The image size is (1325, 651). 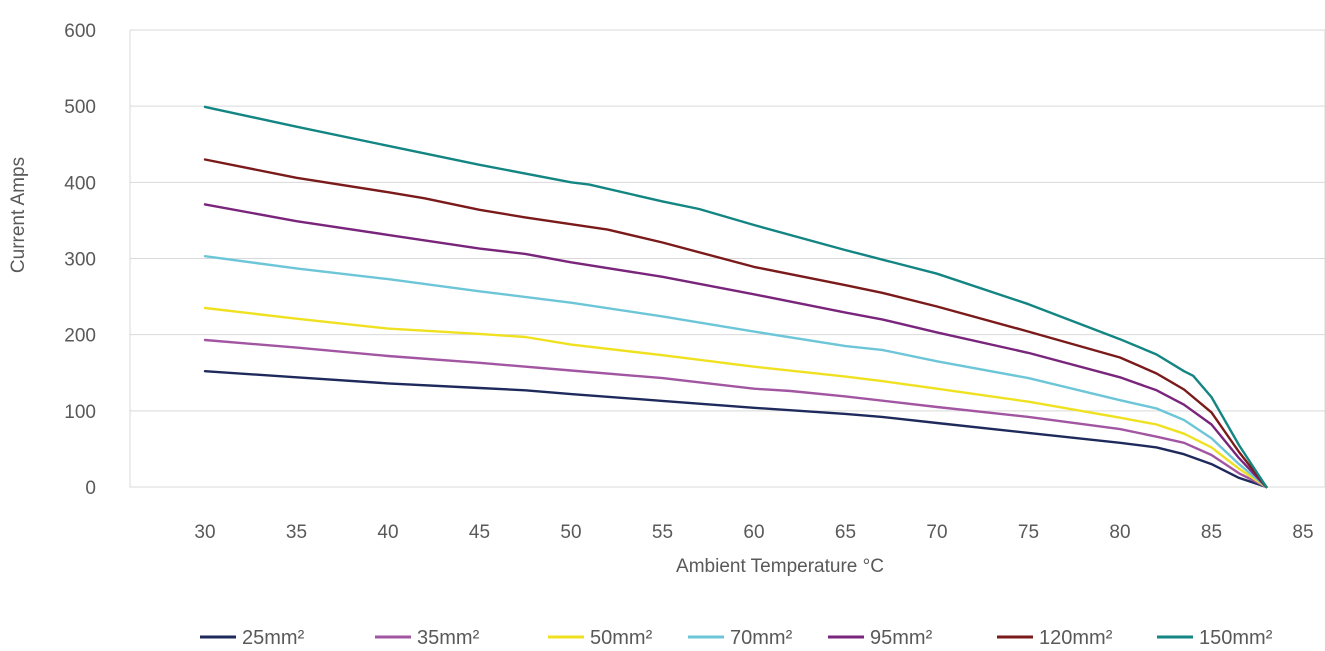 I want to click on y-tick-label: 400, so click(x=80, y=183).